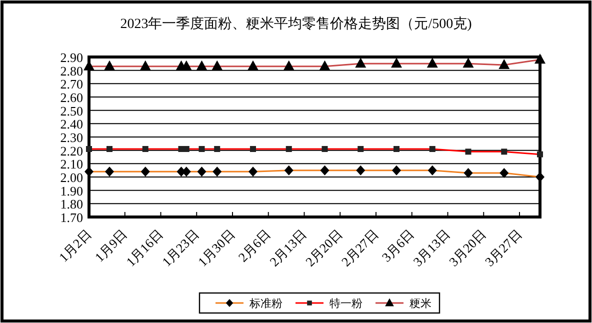  I want to click on ytick: 2.20, so click(71, 150).